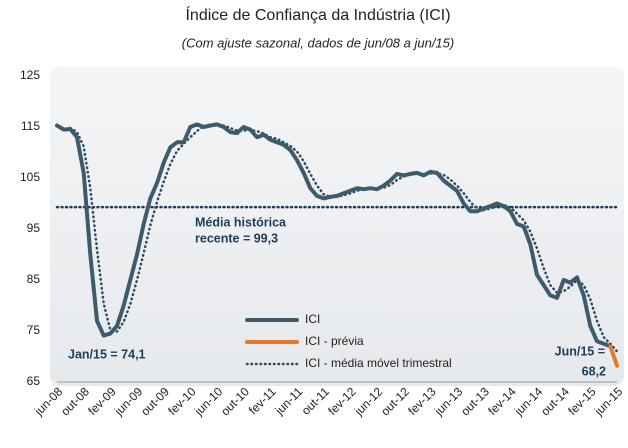 The width and height of the screenshot is (628, 448). I want to click on x-tick-label: out-14, so click(555, 401).